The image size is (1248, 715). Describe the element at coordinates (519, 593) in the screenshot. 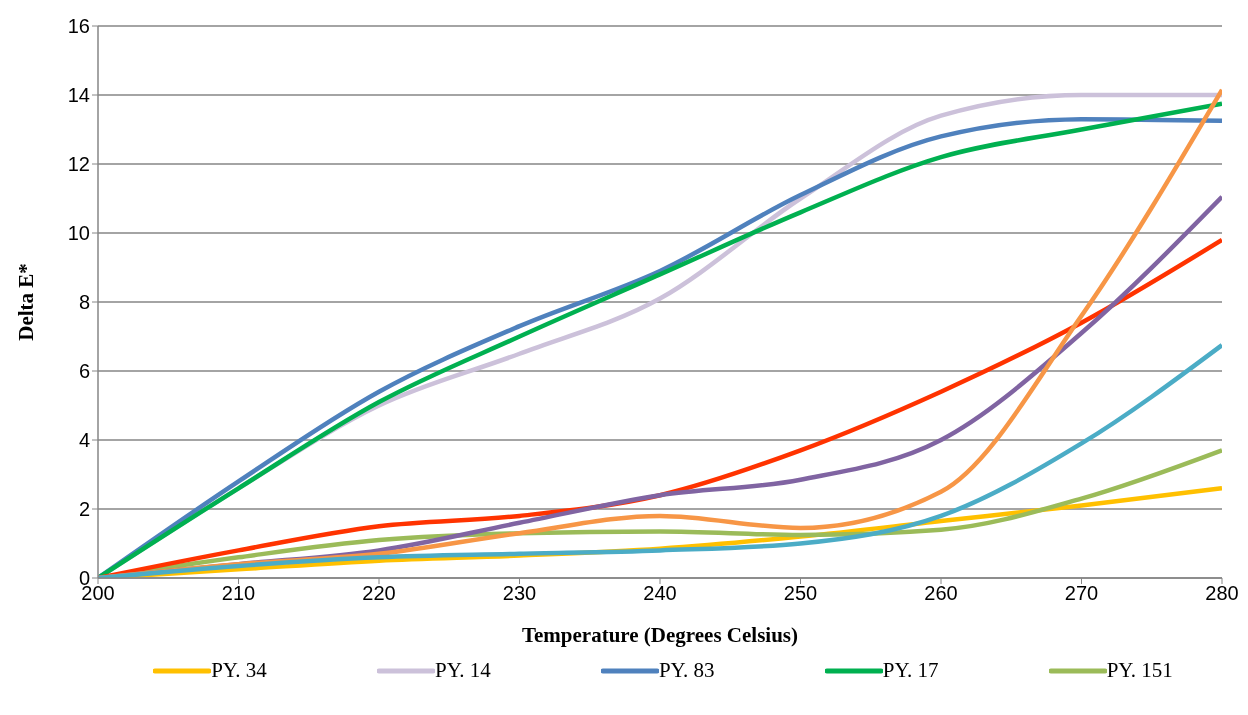

I see `x-tick-label: 230` at that location.